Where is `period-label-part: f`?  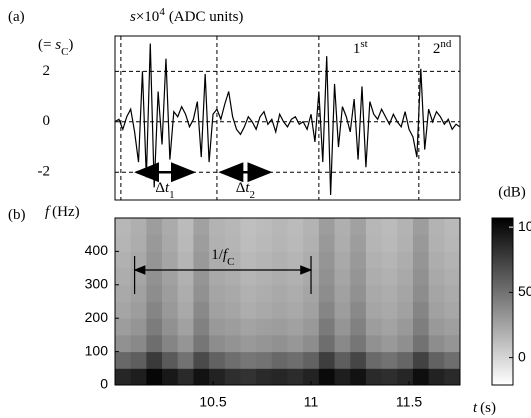 period-label-part: f is located at coordinates (226, 255).